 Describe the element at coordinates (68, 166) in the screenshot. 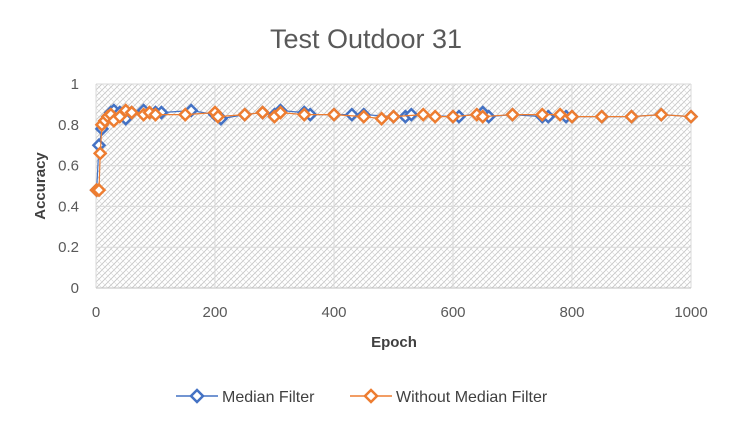

I see `y-tick-label: 0.6` at that location.